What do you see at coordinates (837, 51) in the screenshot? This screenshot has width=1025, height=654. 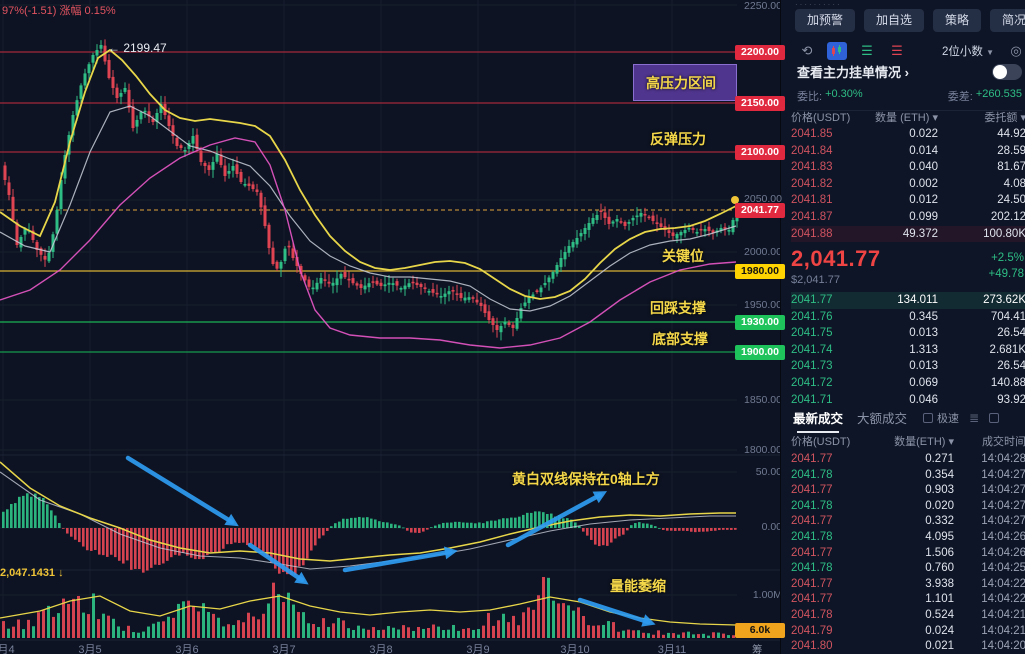 I see `kline-style-icon` at bounding box center [837, 51].